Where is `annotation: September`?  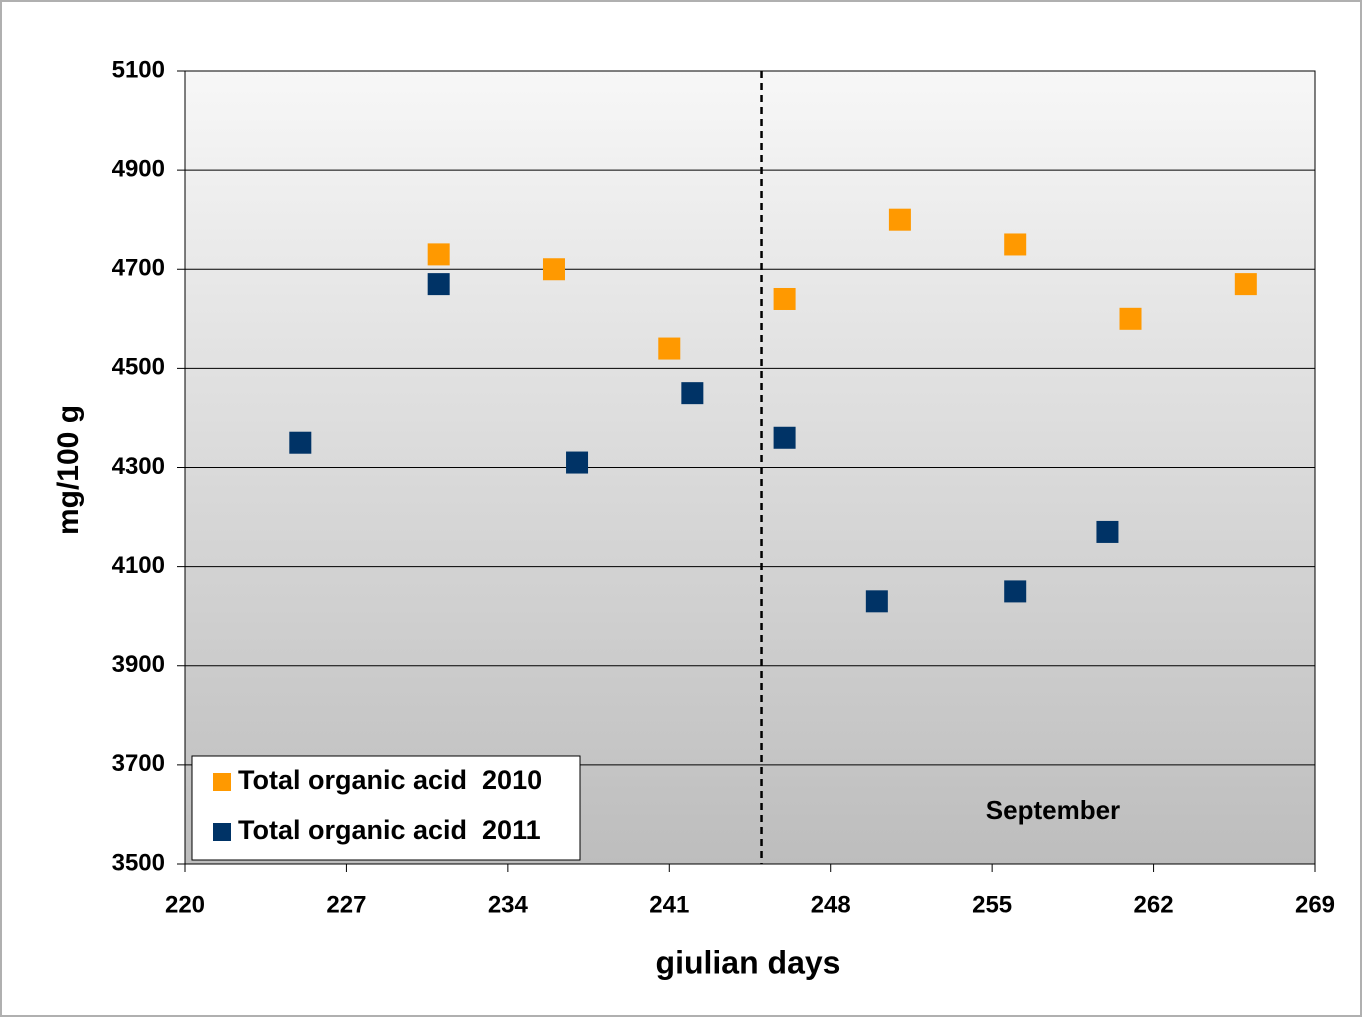
annotation: September is located at coordinates (1053, 810).